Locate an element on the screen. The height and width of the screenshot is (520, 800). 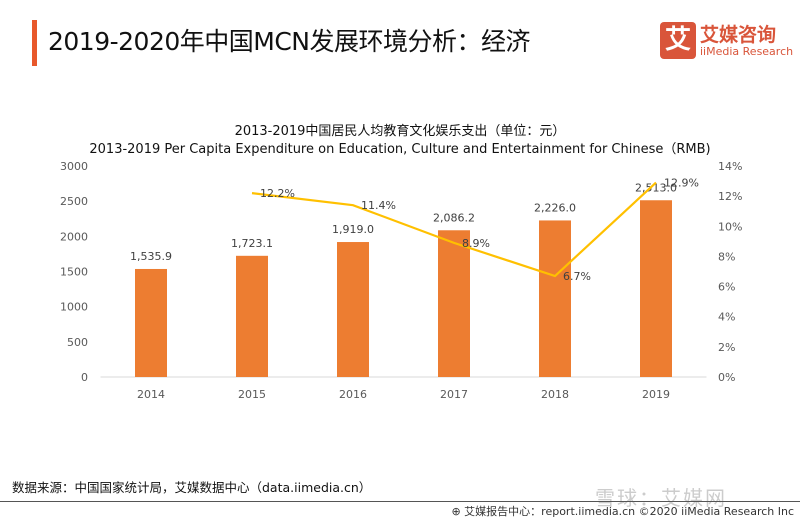
x-tick: 2014 is located at coordinates (151, 394).